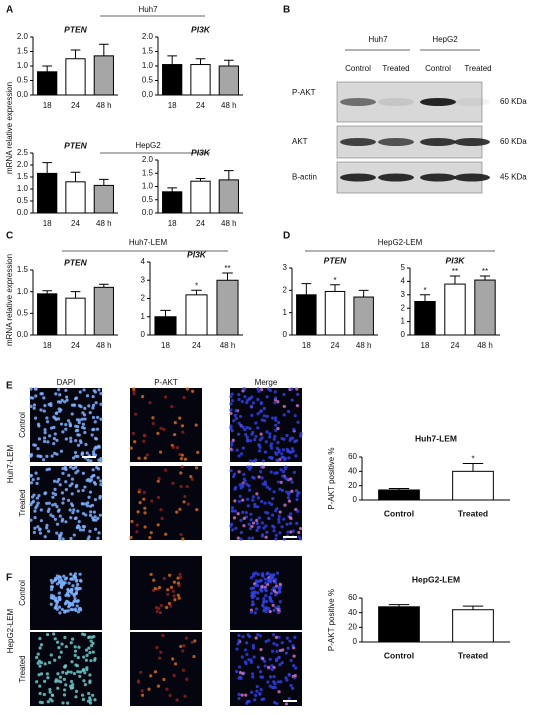 Image resolution: width=550 pixels, height=715 pixels. What do you see at coordinates (148, 212) in the screenshot?
I see `y-tick-label: 0.0` at bounding box center [148, 212].